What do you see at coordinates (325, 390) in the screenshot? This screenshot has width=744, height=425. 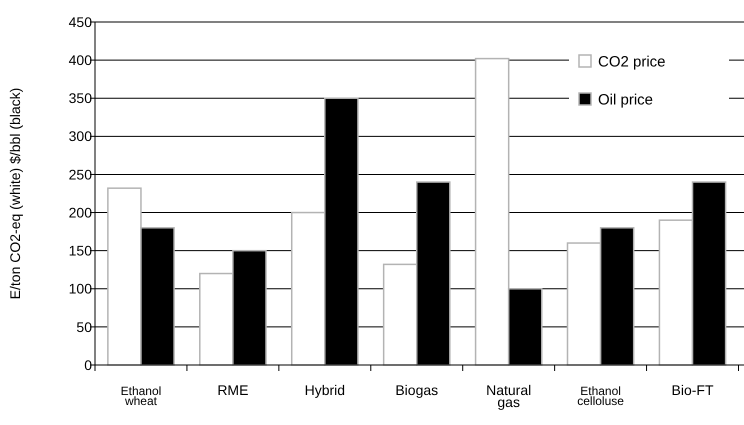 I see `x-tick-label: Hybrid` at bounding box center [325, 390].